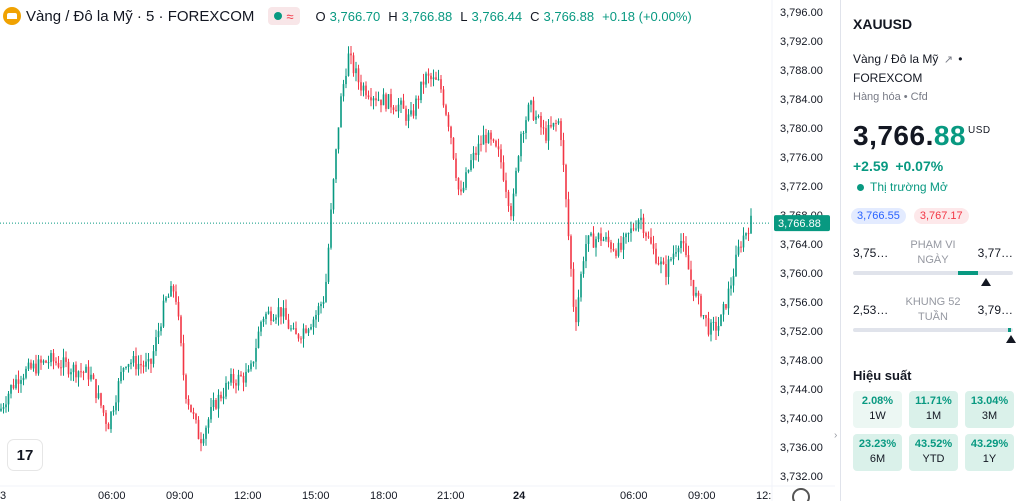  I want to click on price-currency: USD, so click(979, 130).